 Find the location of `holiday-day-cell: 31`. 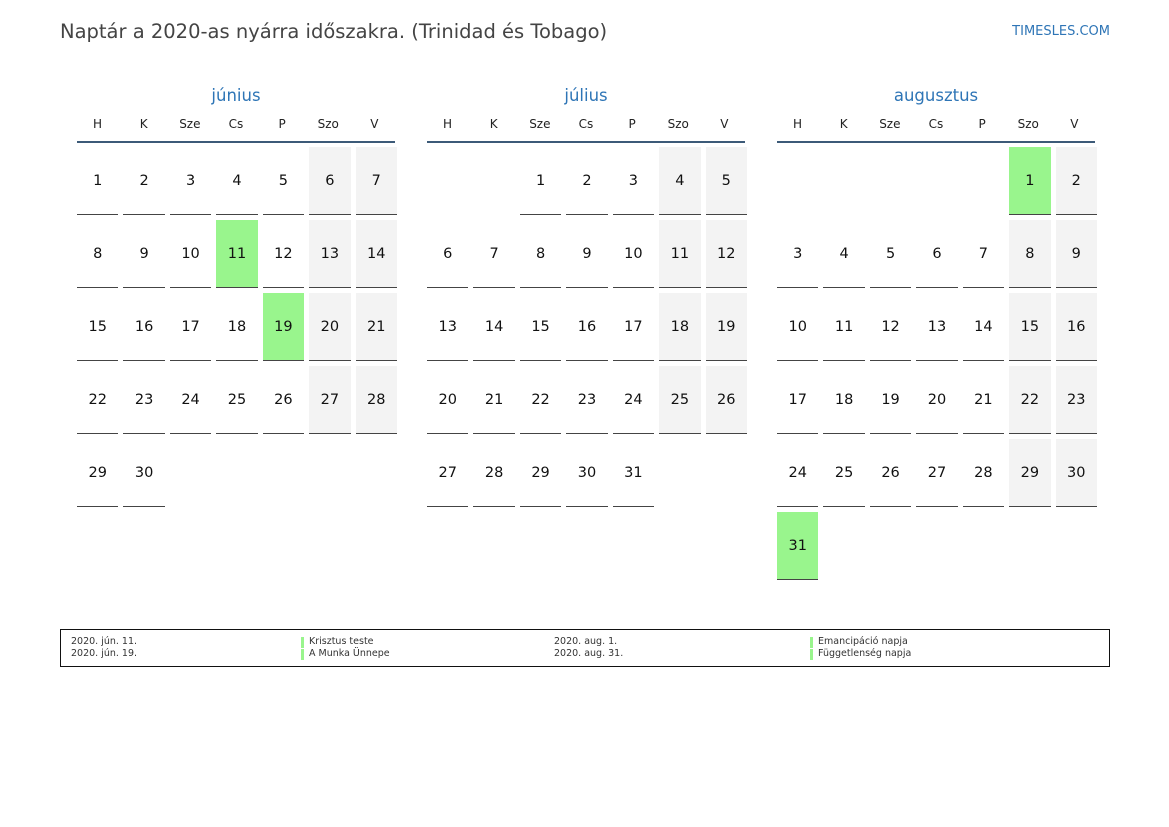

holiday-day-cell: 31 is located at coordinates (798, 546).